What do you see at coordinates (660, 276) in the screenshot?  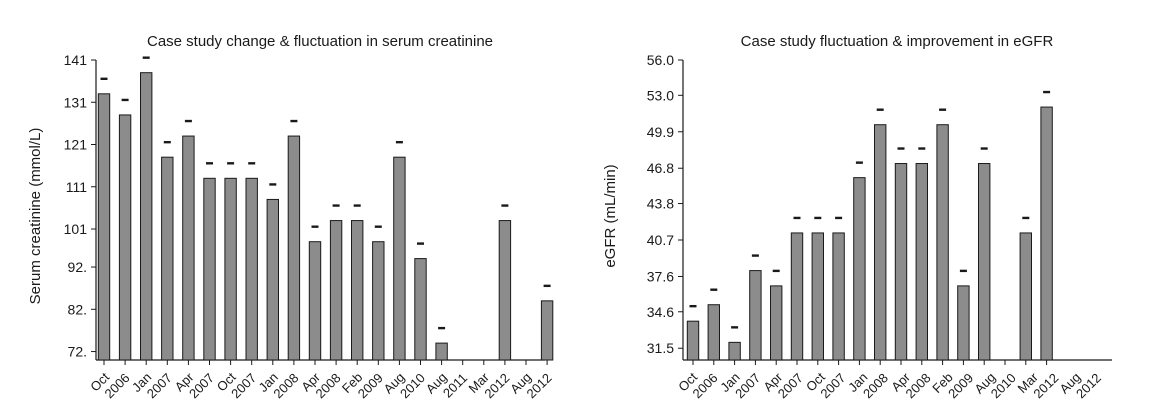 I see `y-tick-label: 37.6` at bounding box center [660, 276].